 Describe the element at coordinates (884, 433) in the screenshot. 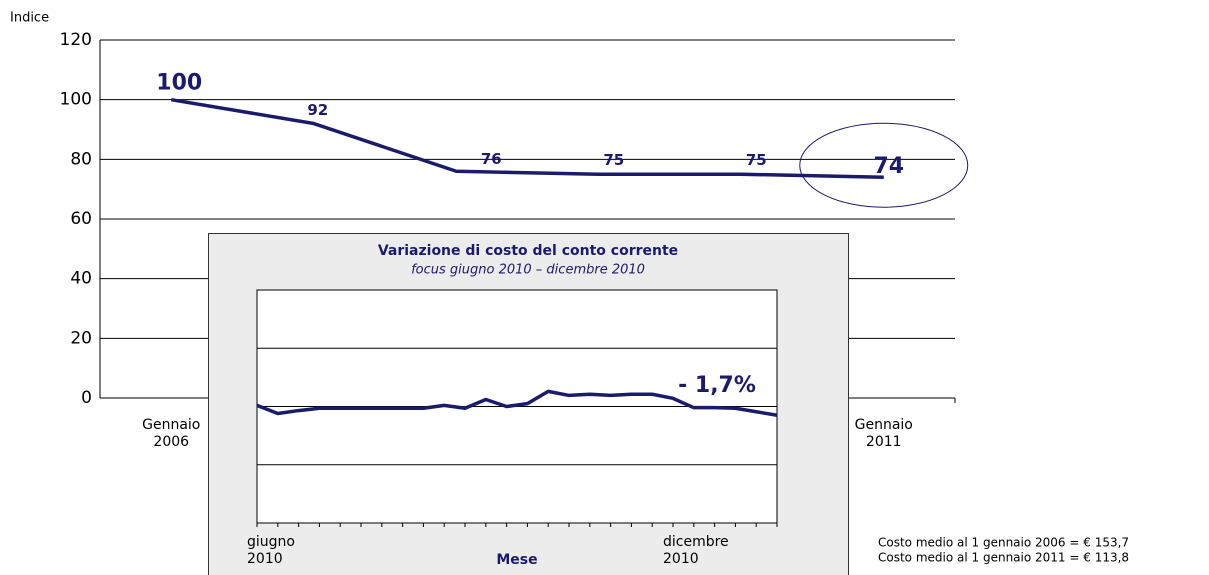

I see `x-tick-label: Gennaio 2011` at that location.